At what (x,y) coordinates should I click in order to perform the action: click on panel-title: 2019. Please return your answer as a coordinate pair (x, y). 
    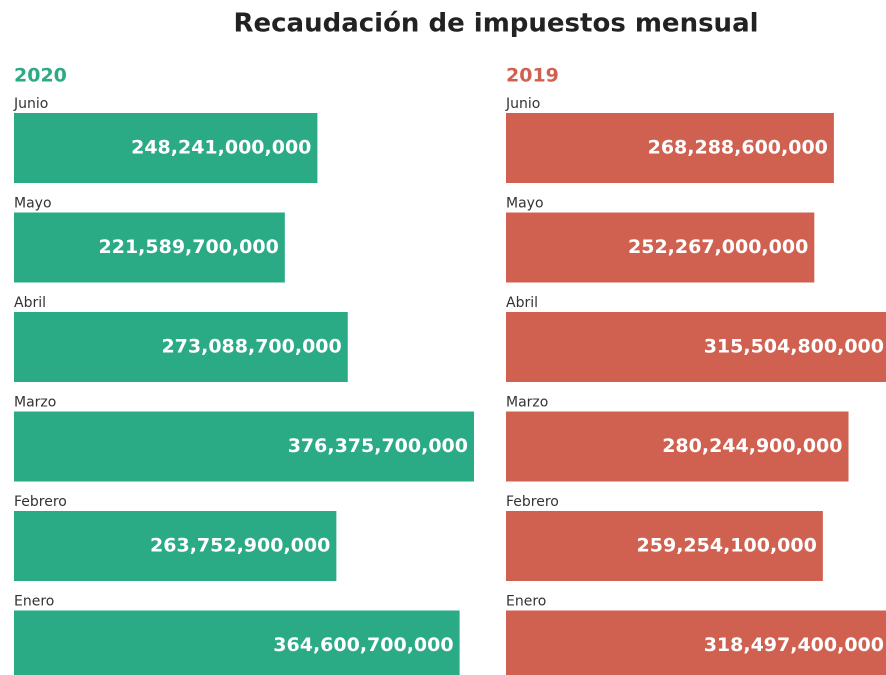
    Looking at the image, I should click on (532, 76).